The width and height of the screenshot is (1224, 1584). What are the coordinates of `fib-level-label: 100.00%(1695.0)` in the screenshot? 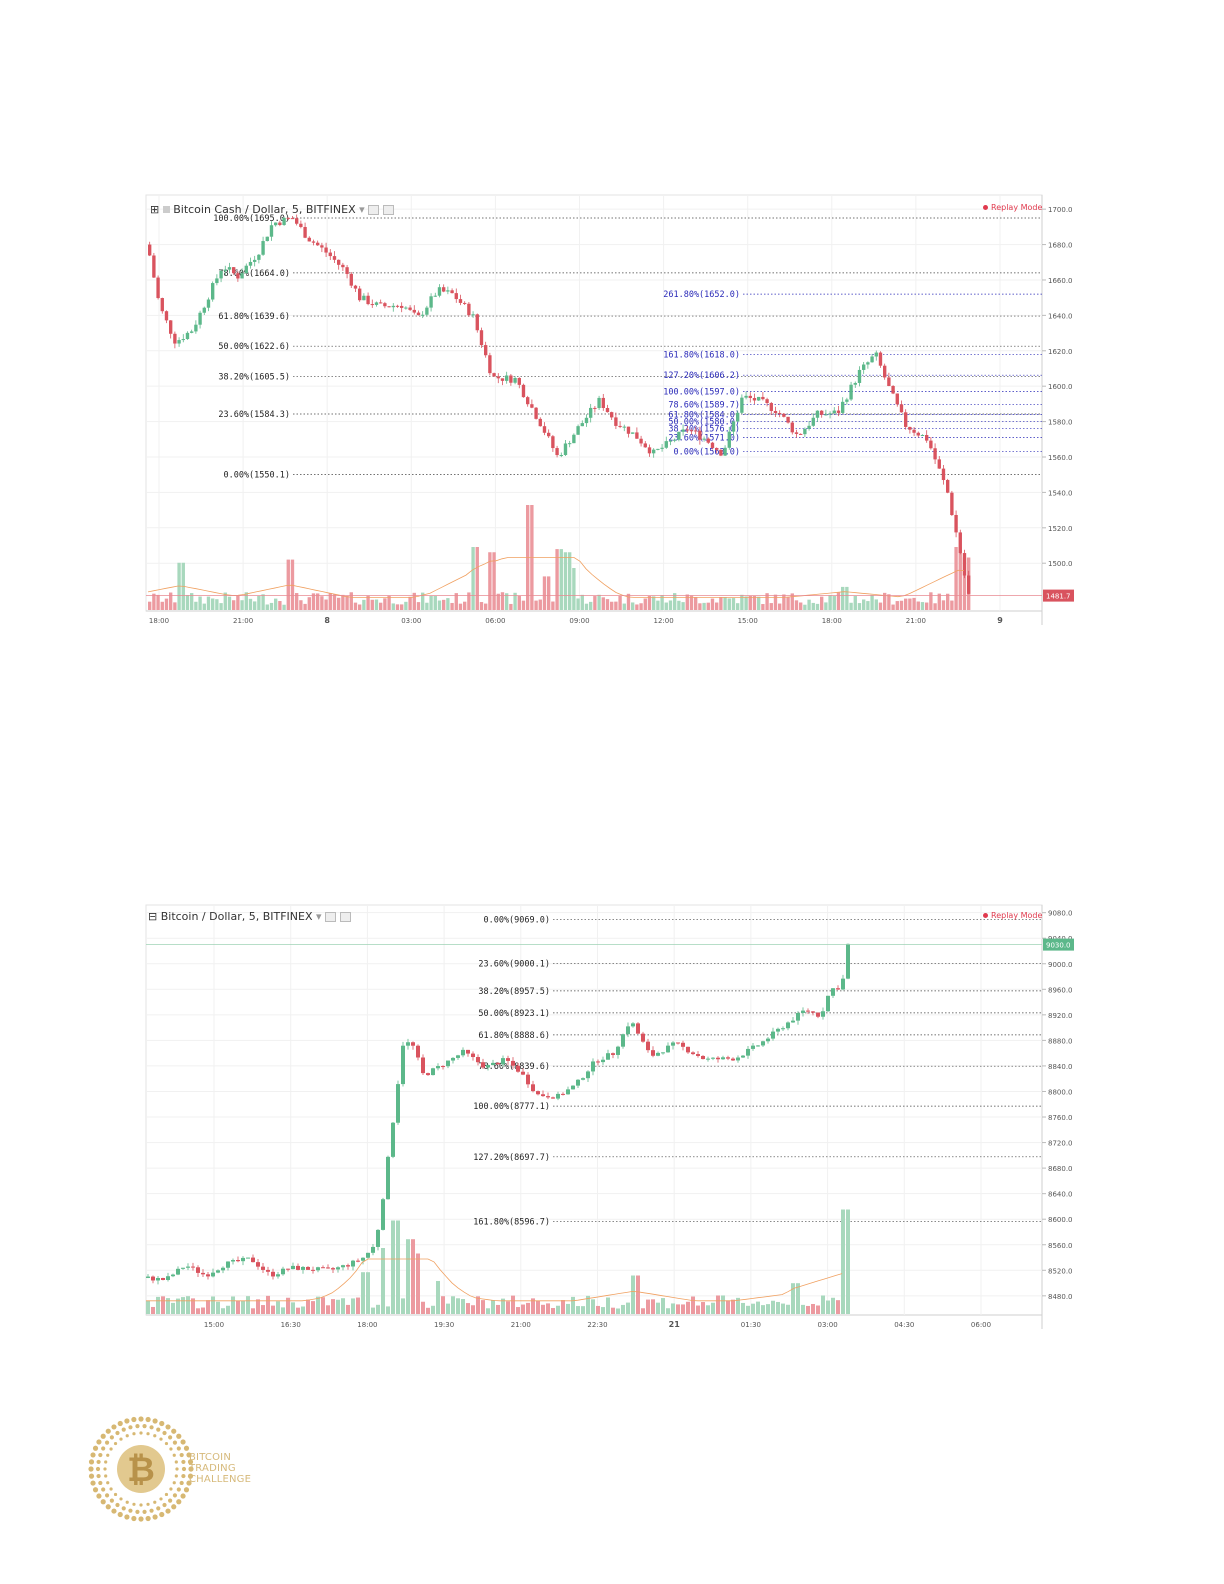 It's located at (251, 219).